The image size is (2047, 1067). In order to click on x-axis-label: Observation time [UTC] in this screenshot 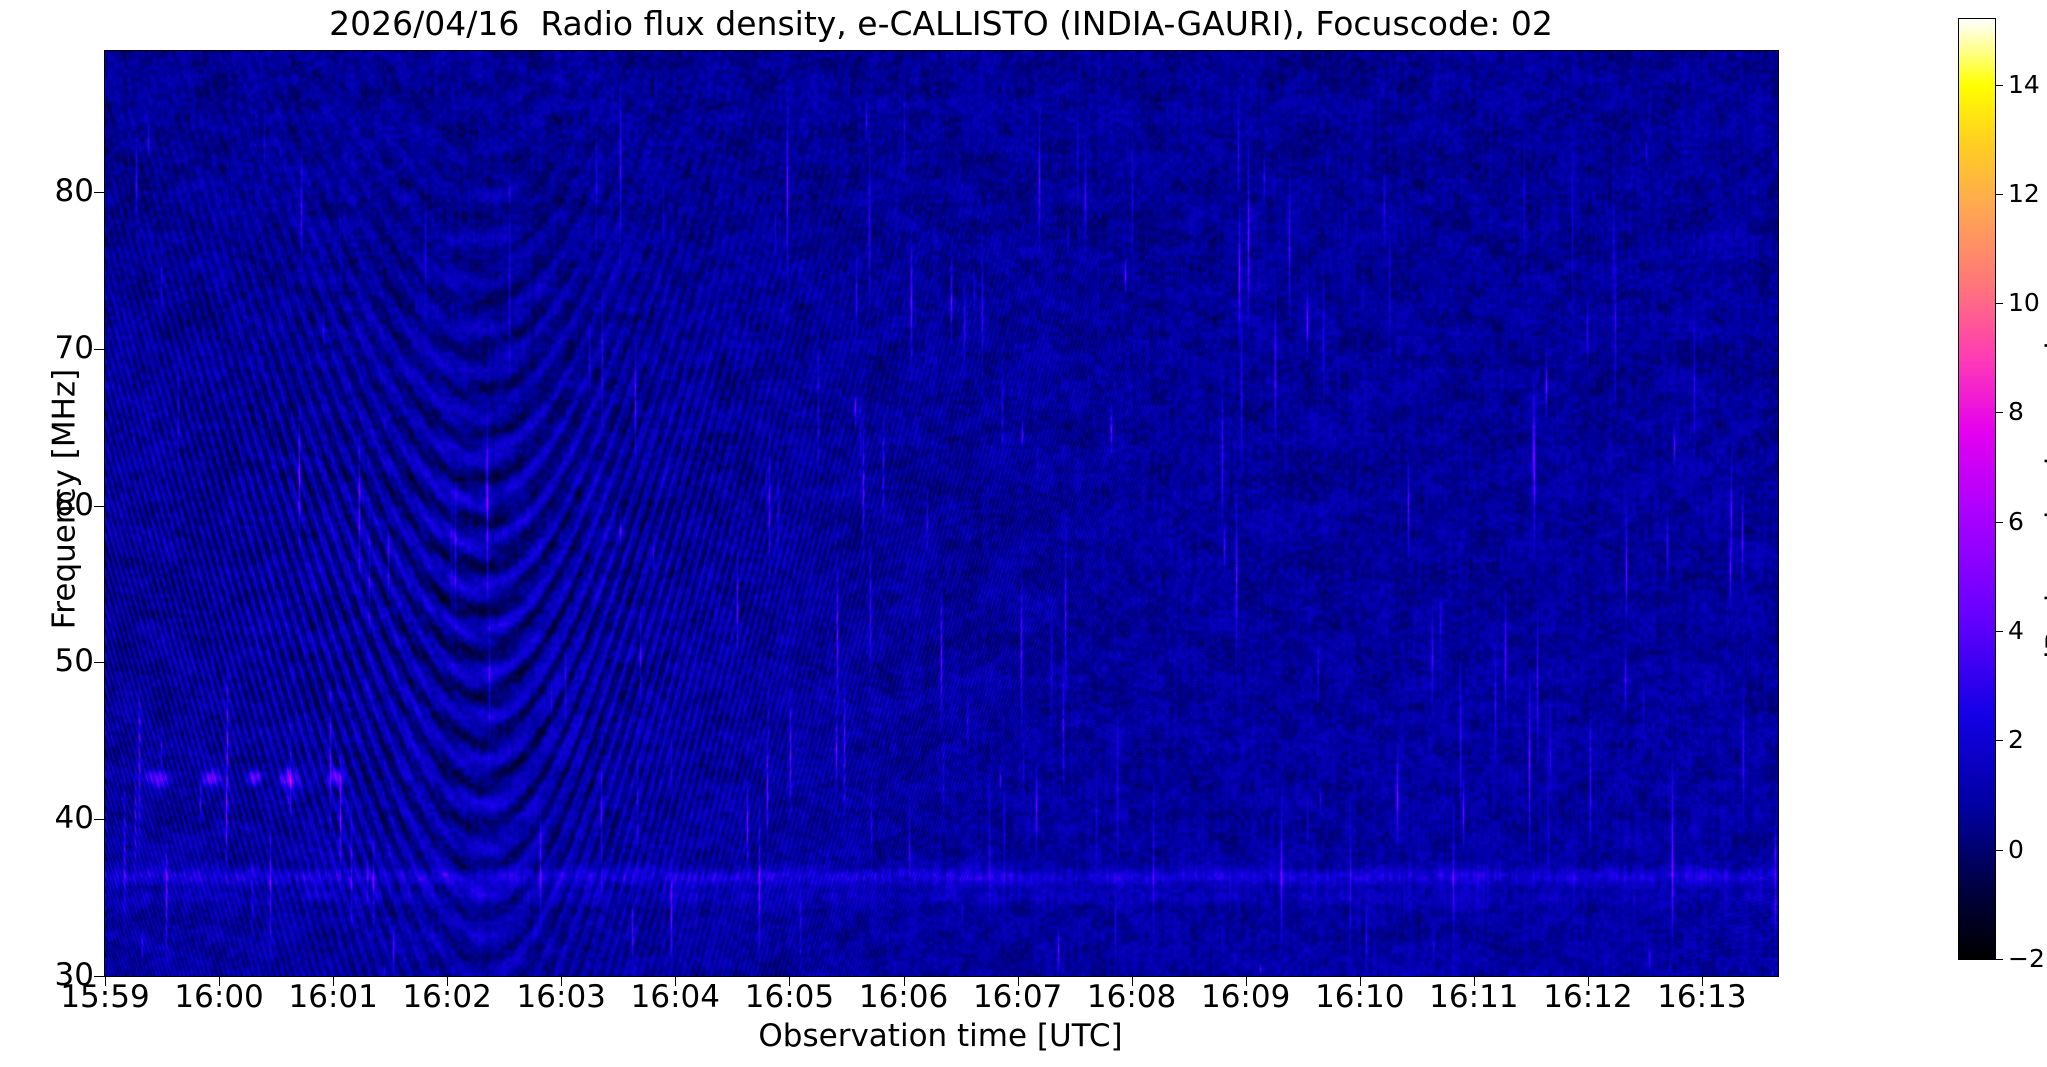, I will do `click(940, 1036)`.